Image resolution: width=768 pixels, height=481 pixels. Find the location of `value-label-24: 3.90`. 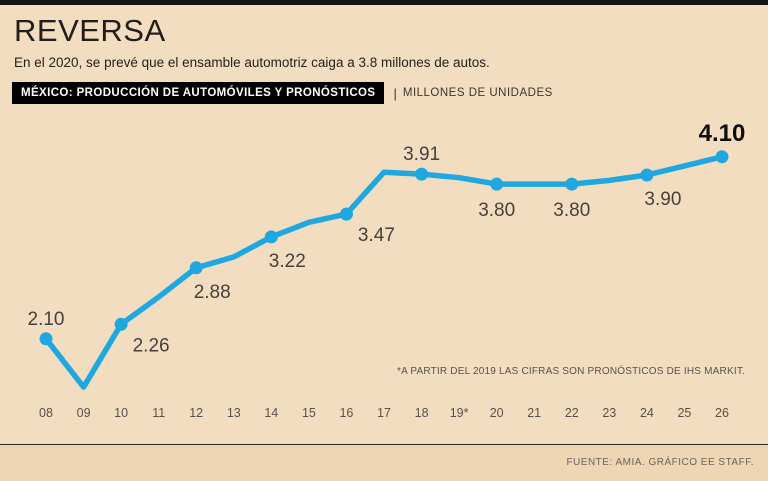

value-label-24: 3.90 is located at coordinates (662, 199).